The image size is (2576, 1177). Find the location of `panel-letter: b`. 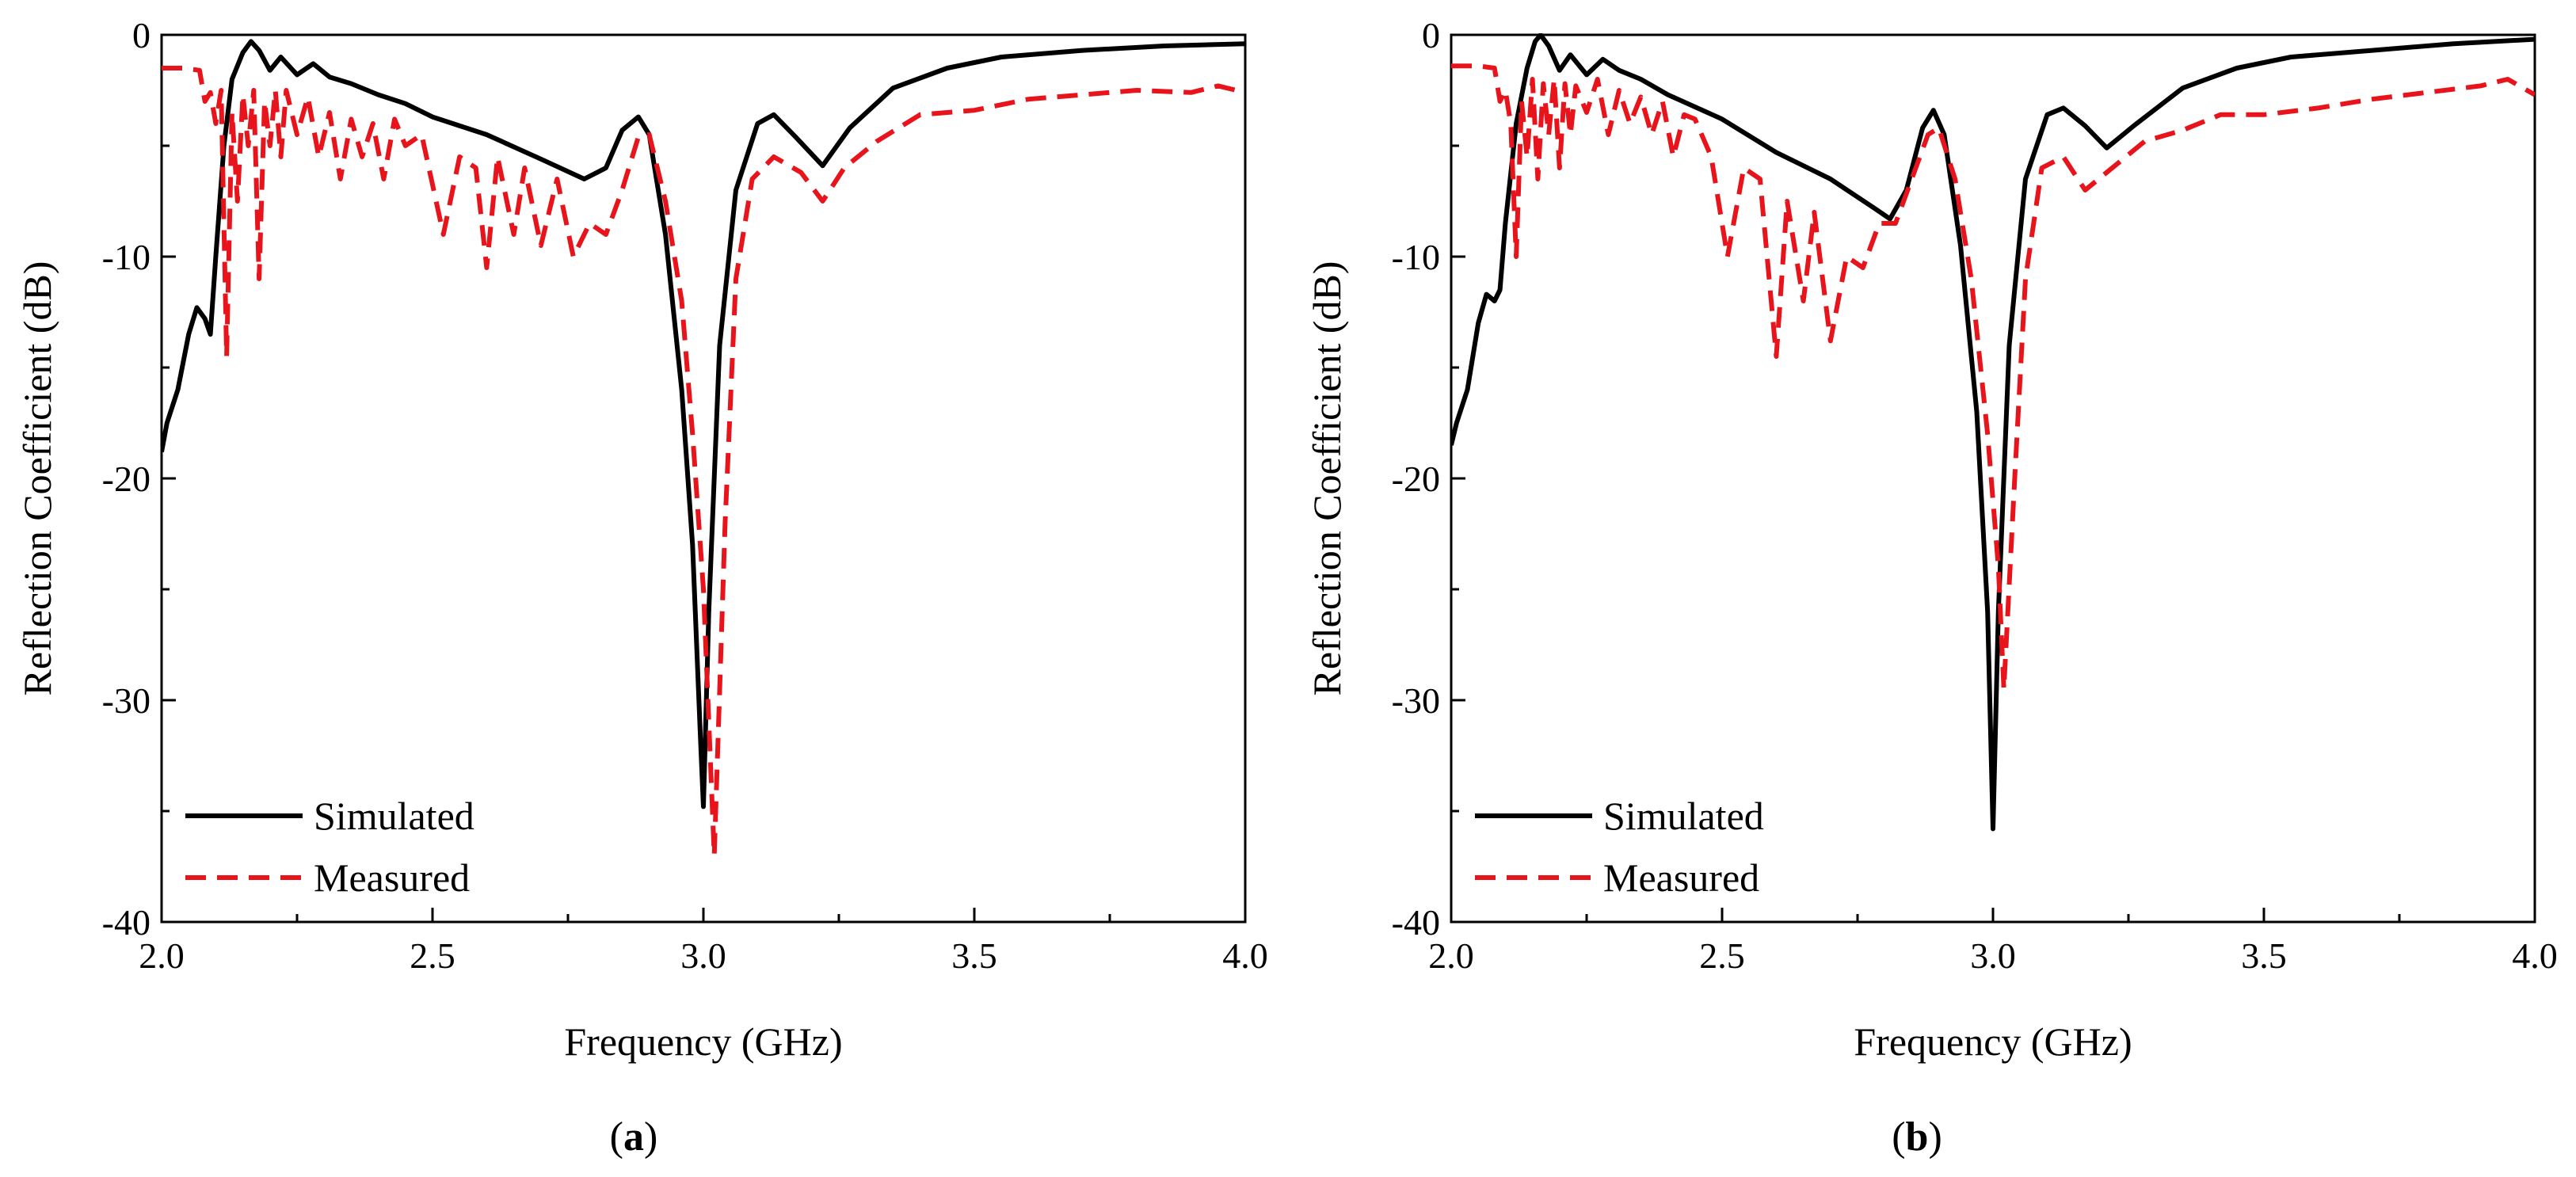

panel-letter: b is located at coordinates (1918, 1137).